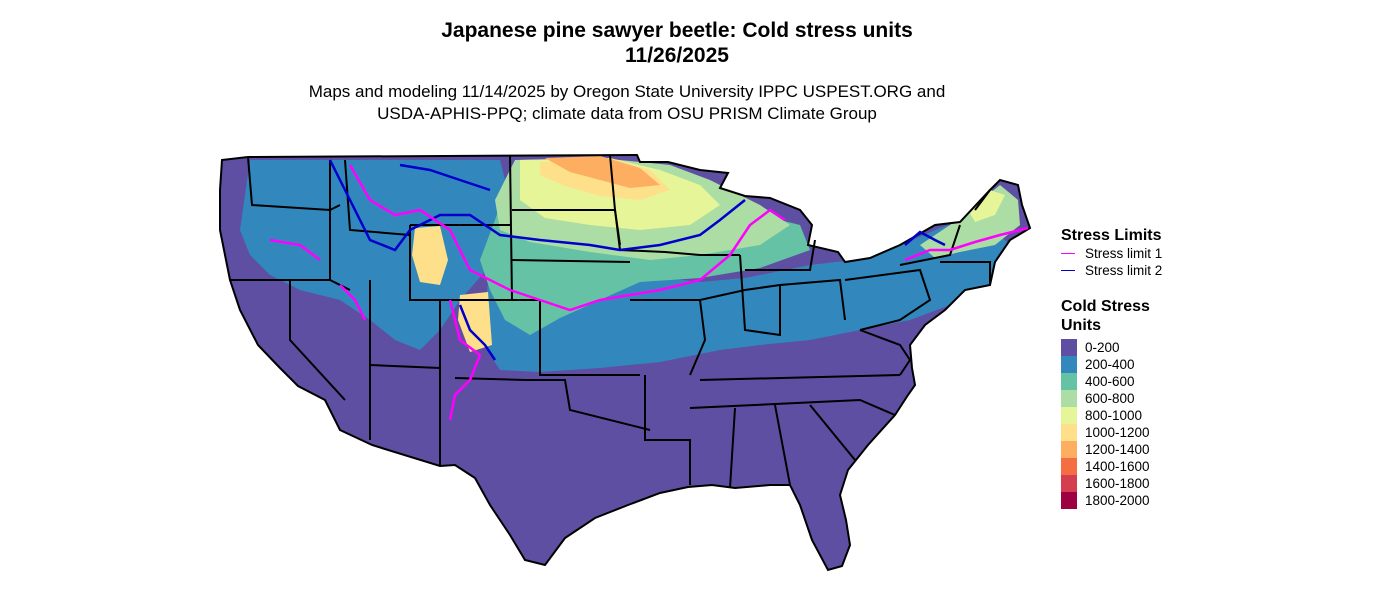 The image size is (1400, 594). I want to click on legend-label: 600-800, so click(1110, 398).